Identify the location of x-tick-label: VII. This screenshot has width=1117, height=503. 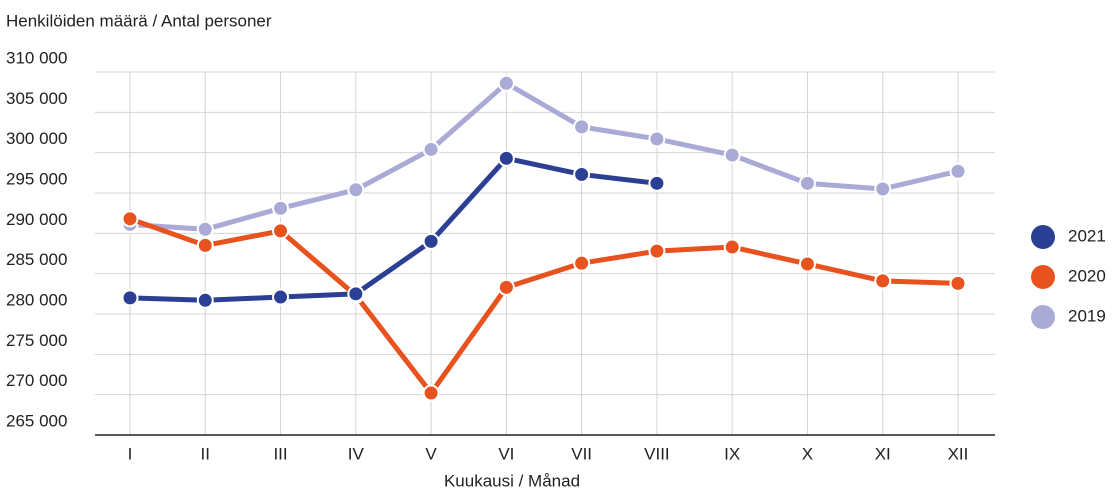
(581, 453).